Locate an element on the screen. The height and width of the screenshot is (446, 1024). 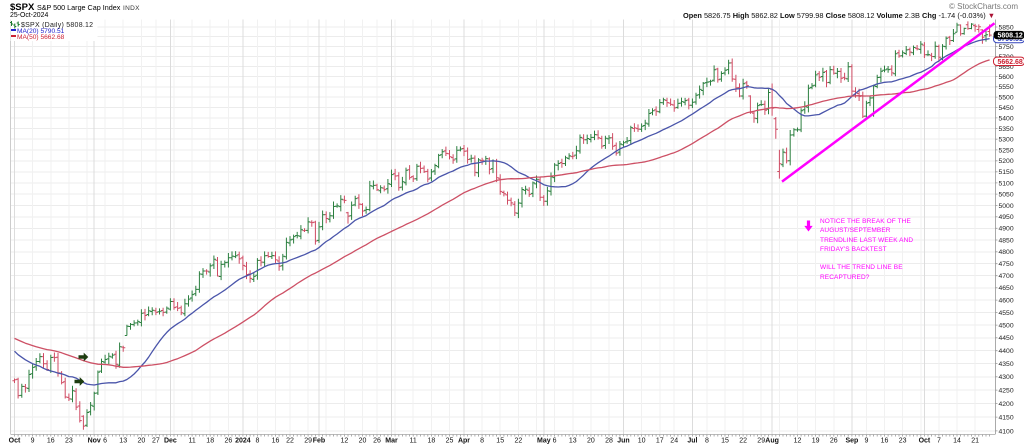
svg-text: 4450 is located at coordinates (1006, 338).